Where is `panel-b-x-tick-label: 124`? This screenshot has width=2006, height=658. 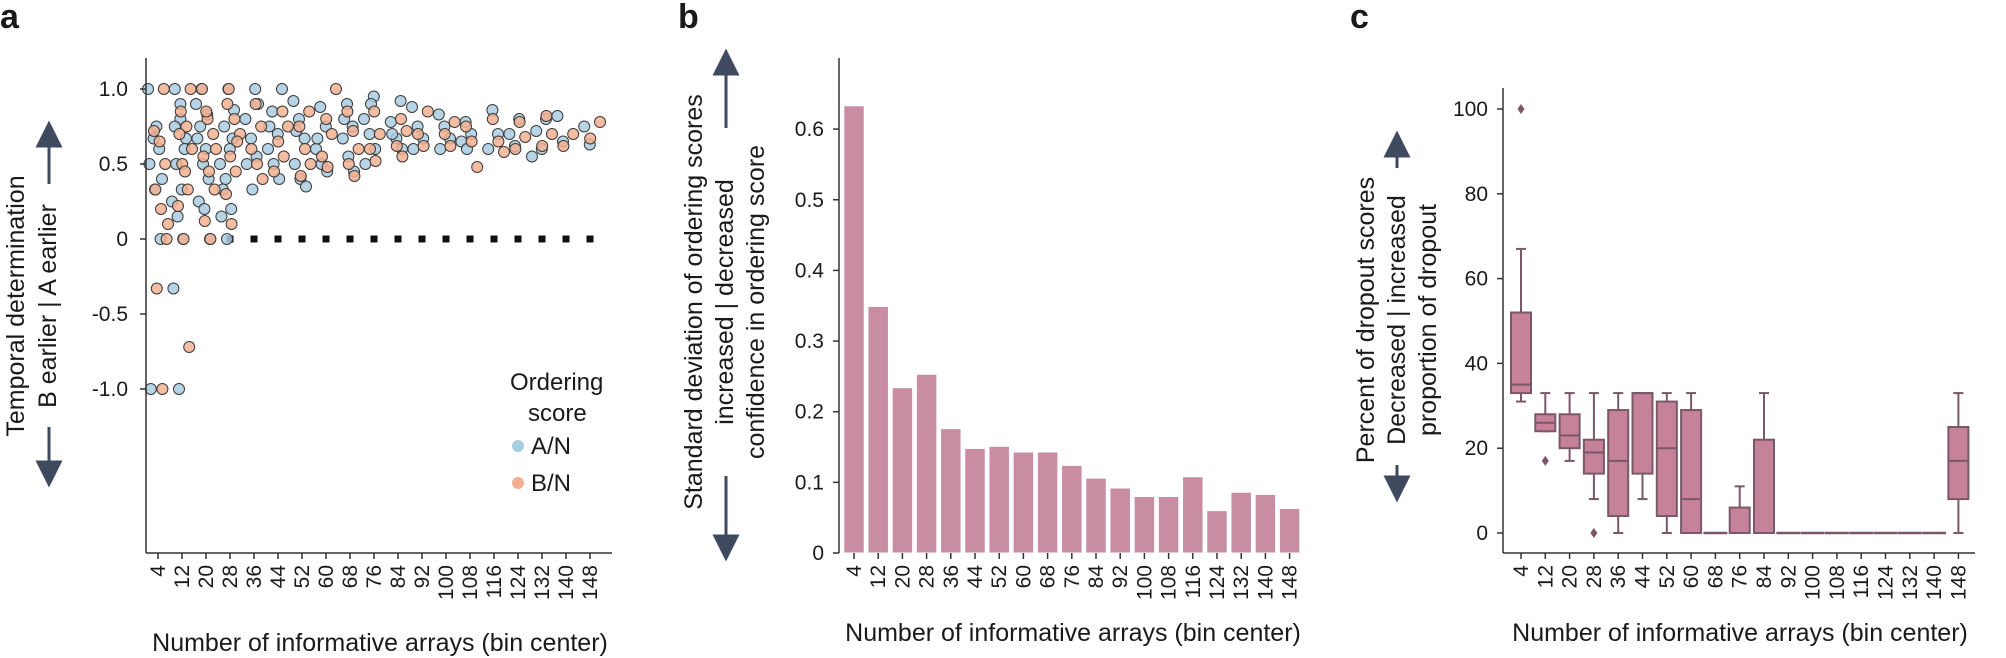 panel-b-x-tick-label: 124 is located at coordinates (1217, 582).